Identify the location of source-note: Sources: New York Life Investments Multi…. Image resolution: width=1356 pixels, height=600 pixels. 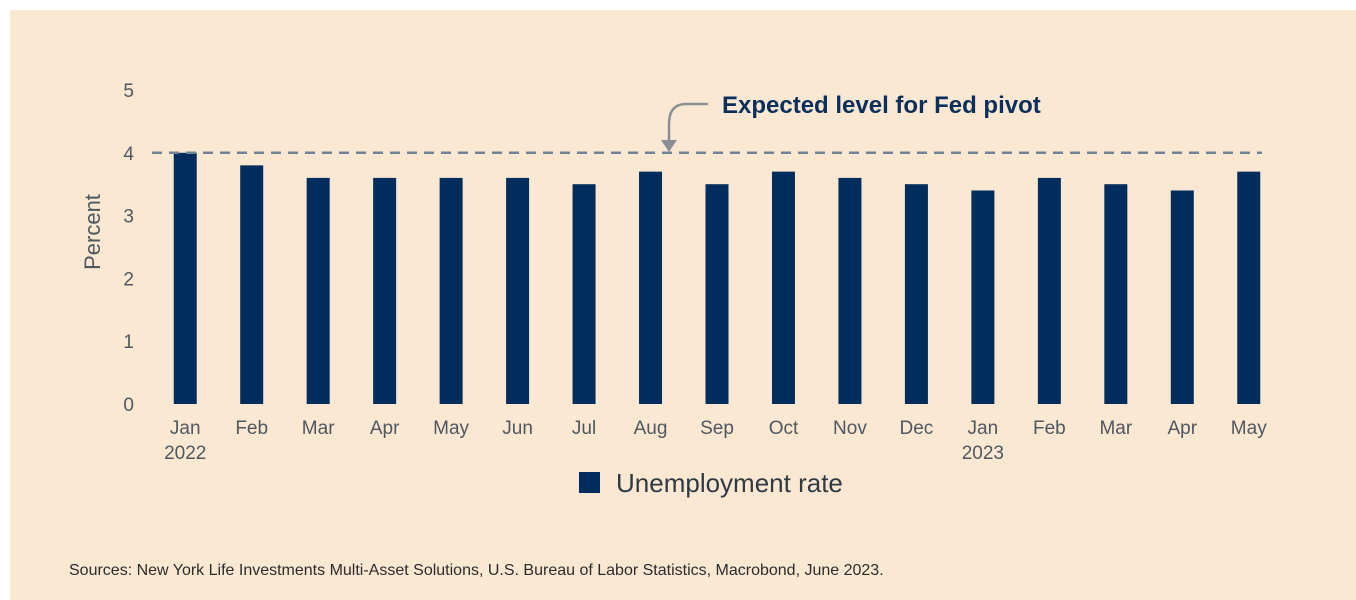
(476, 570).